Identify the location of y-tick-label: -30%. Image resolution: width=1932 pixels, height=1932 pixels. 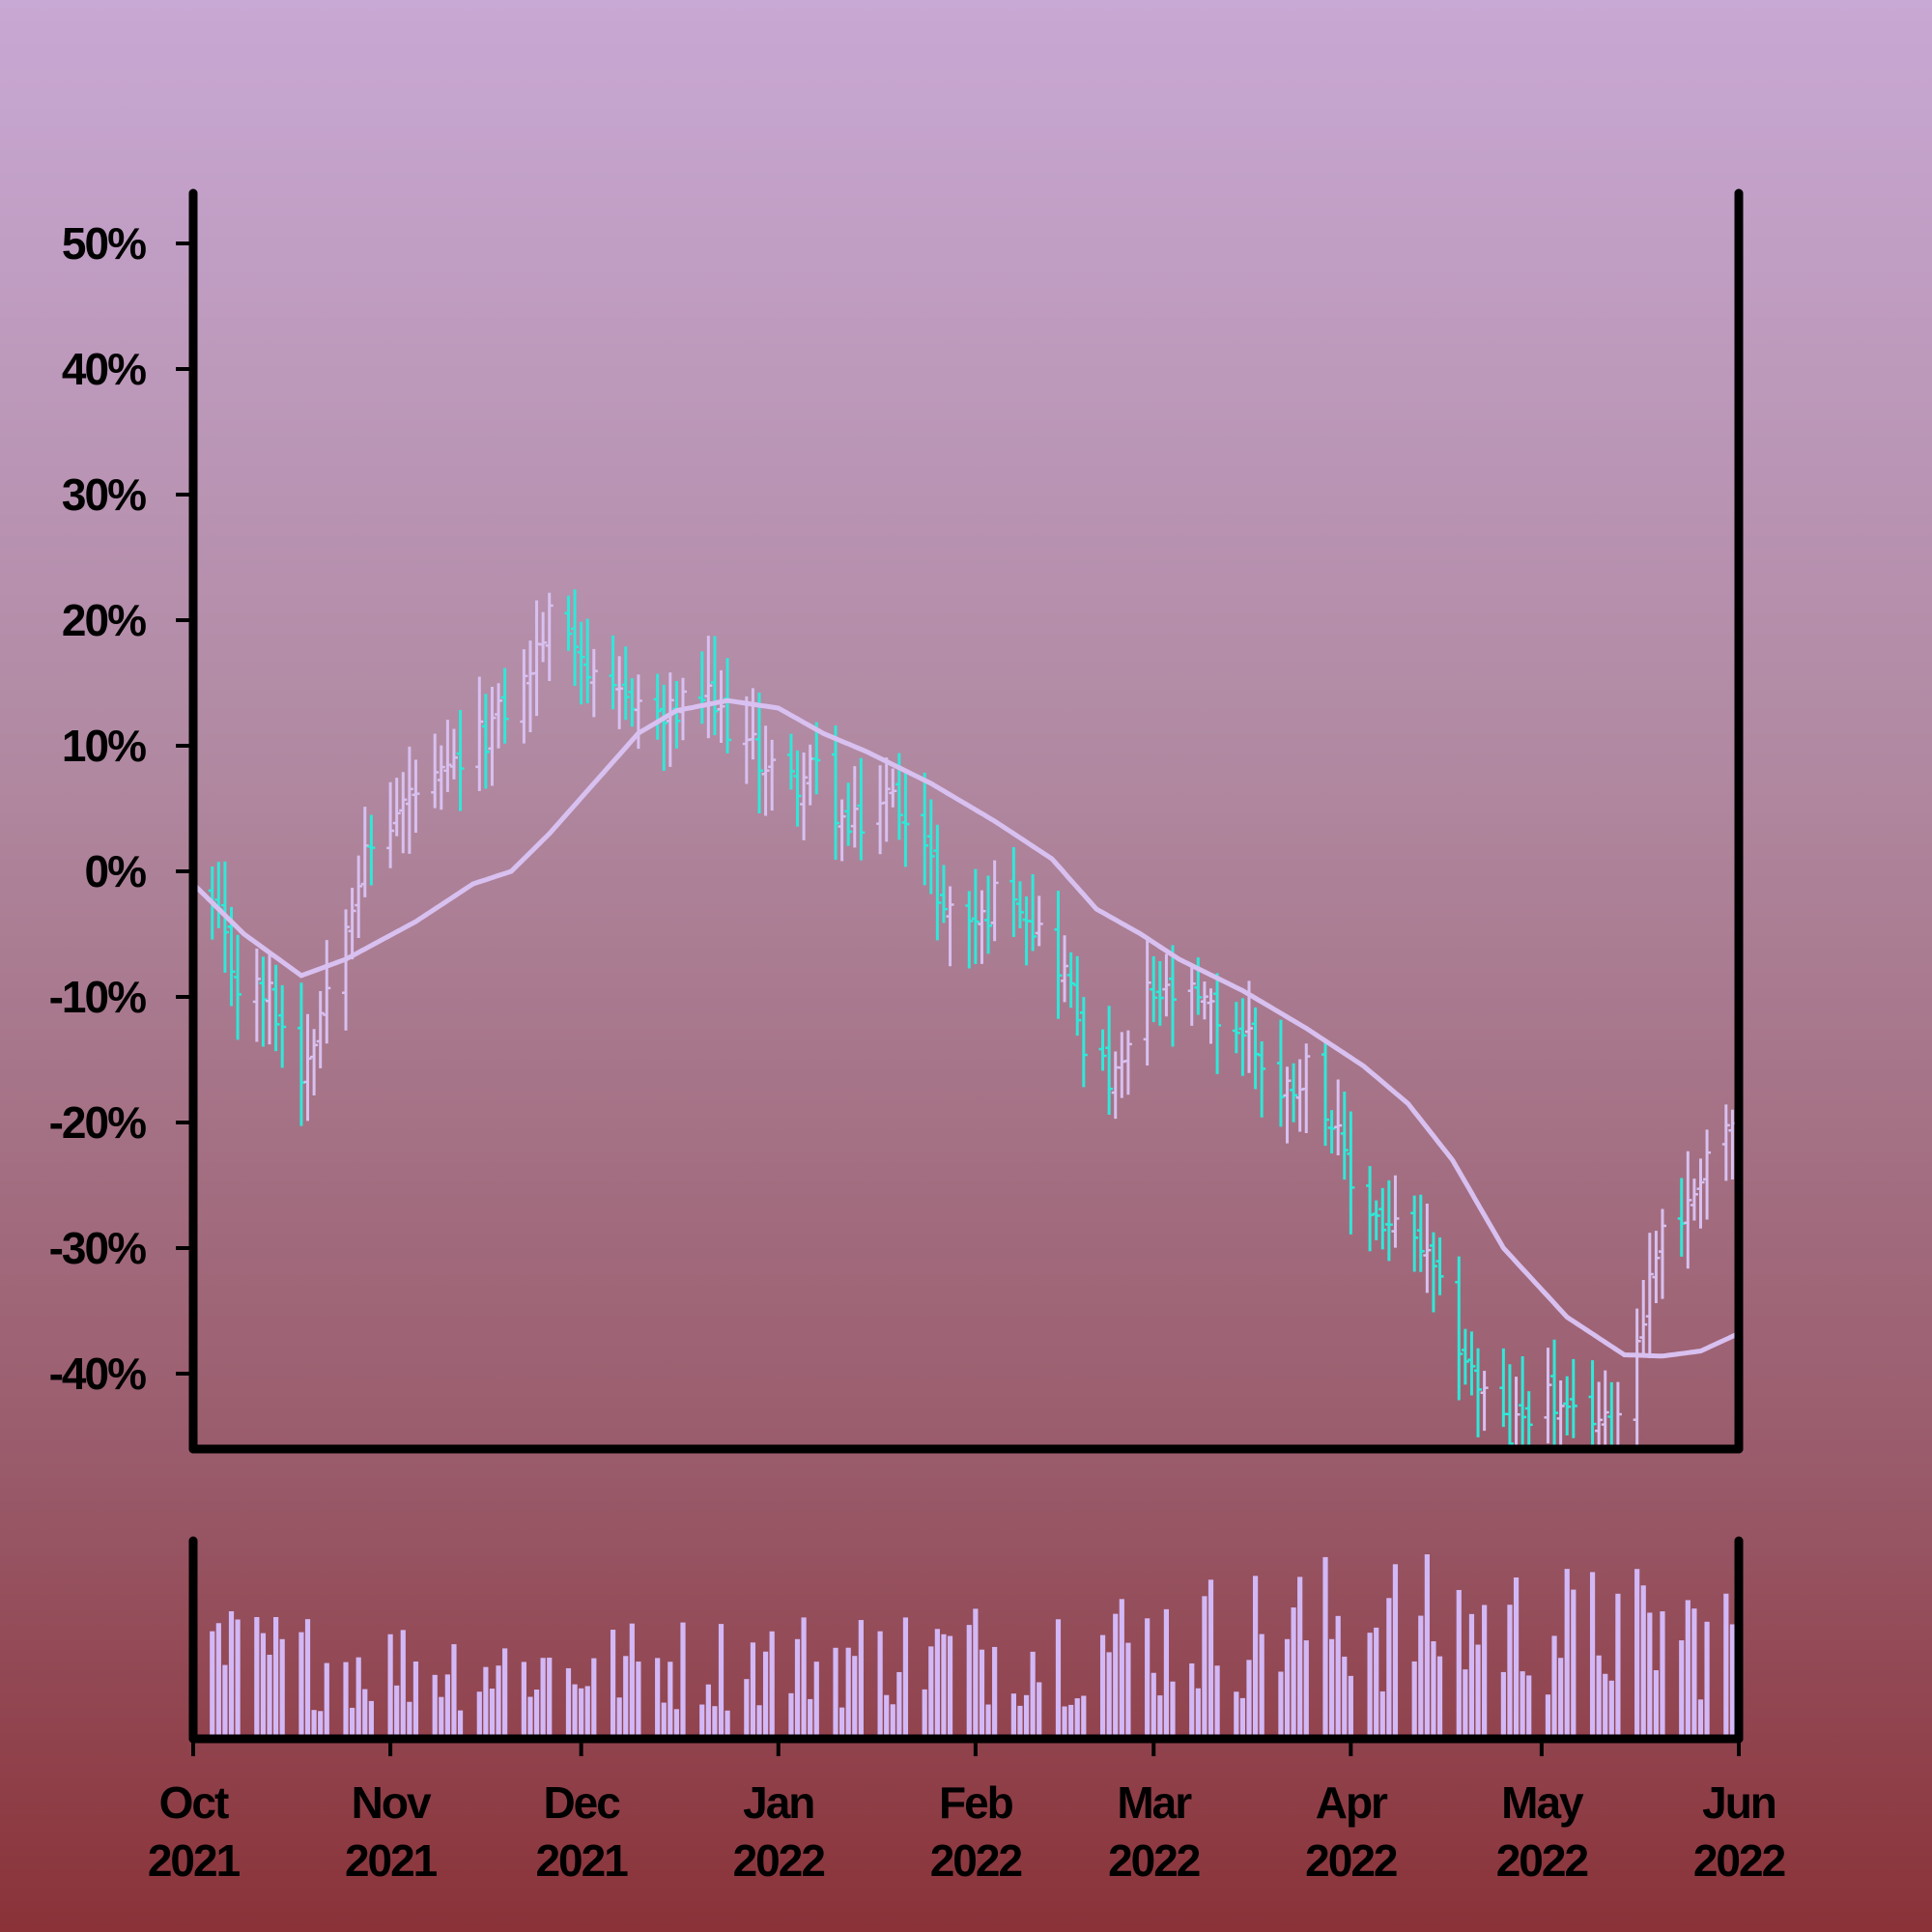
(97, 1248).